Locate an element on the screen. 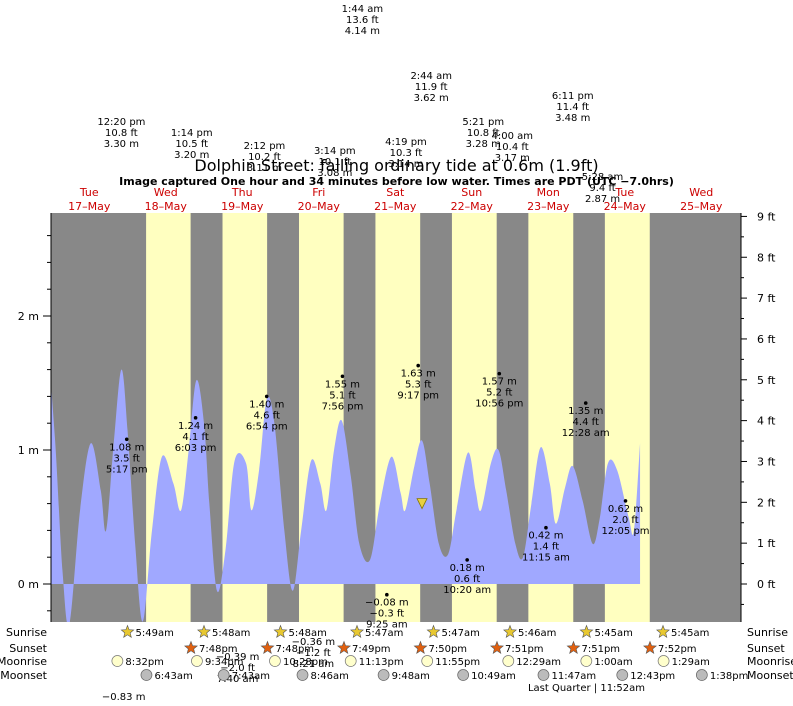 The height and width of the screenshot is (706, 793). moonrise-time: 10:28pm is located at coordinates (305, 662).